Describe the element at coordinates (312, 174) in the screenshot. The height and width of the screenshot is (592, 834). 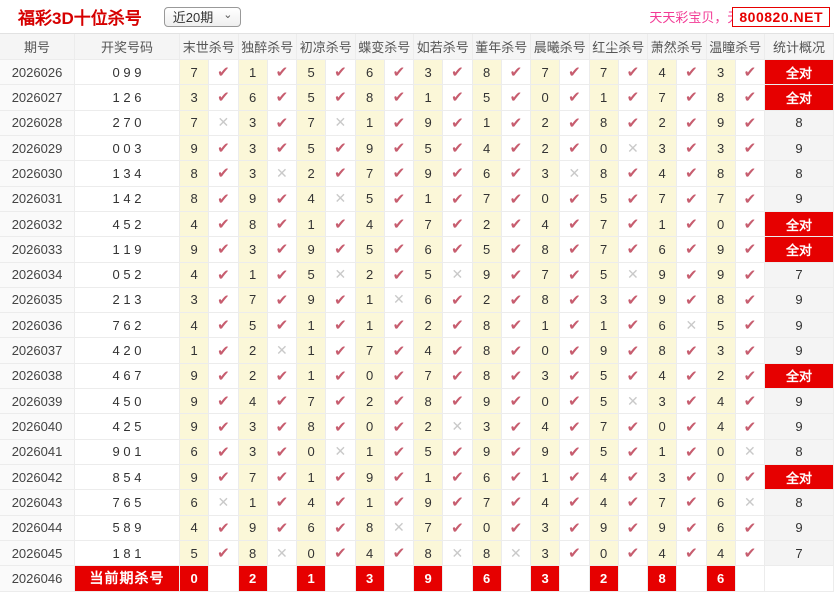
I see `kill-number-cell: 2` at that location.